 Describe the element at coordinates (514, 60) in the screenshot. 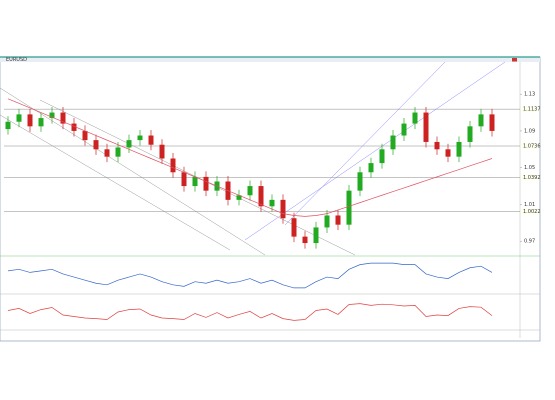

I see `close-button` at that location.